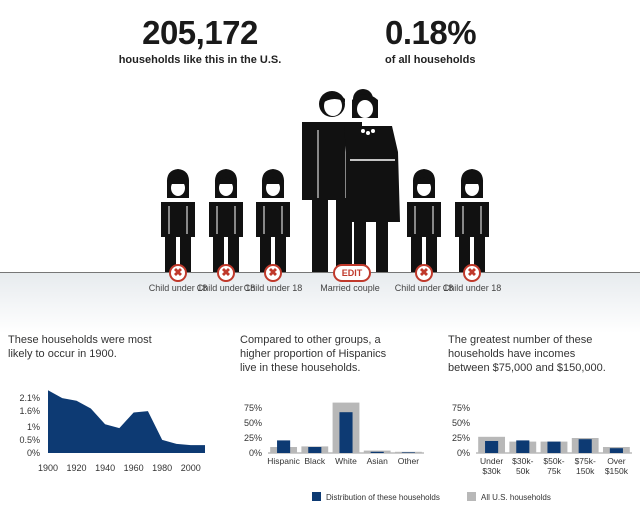  Describe the element at coordinates (226, 288) in the screenshot. I see `member-label-2: Child under 18` at that location.